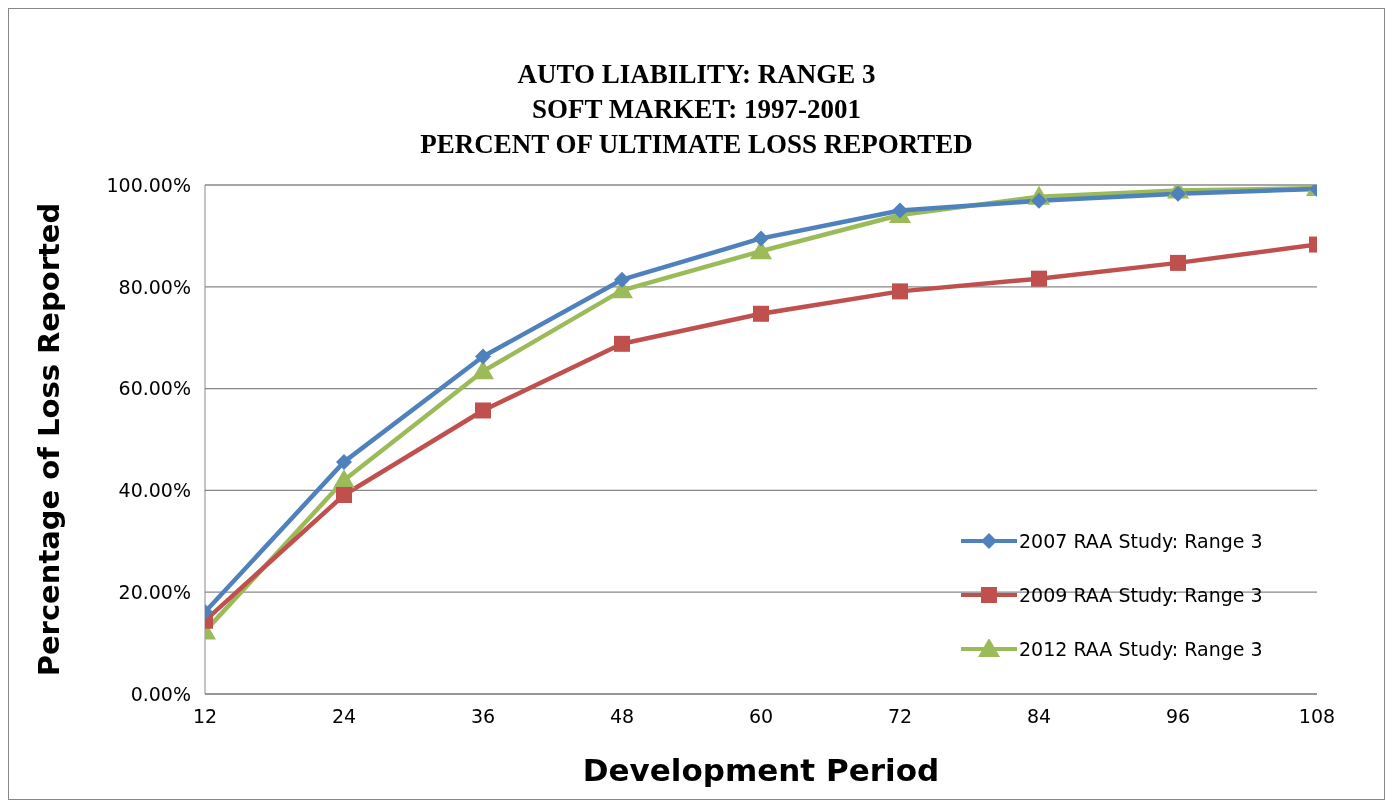 Image resolution: width=1393 pixels, height=810 pixels. Describe the element at coordinates (696, 109) in the screenshot. I see `chart-title: AUTO LIABILITY: RANGE 3 SOFT MARKET: 1997-2001 PERCENT OF ULTIMATE LOSS REPORTED` at that location.